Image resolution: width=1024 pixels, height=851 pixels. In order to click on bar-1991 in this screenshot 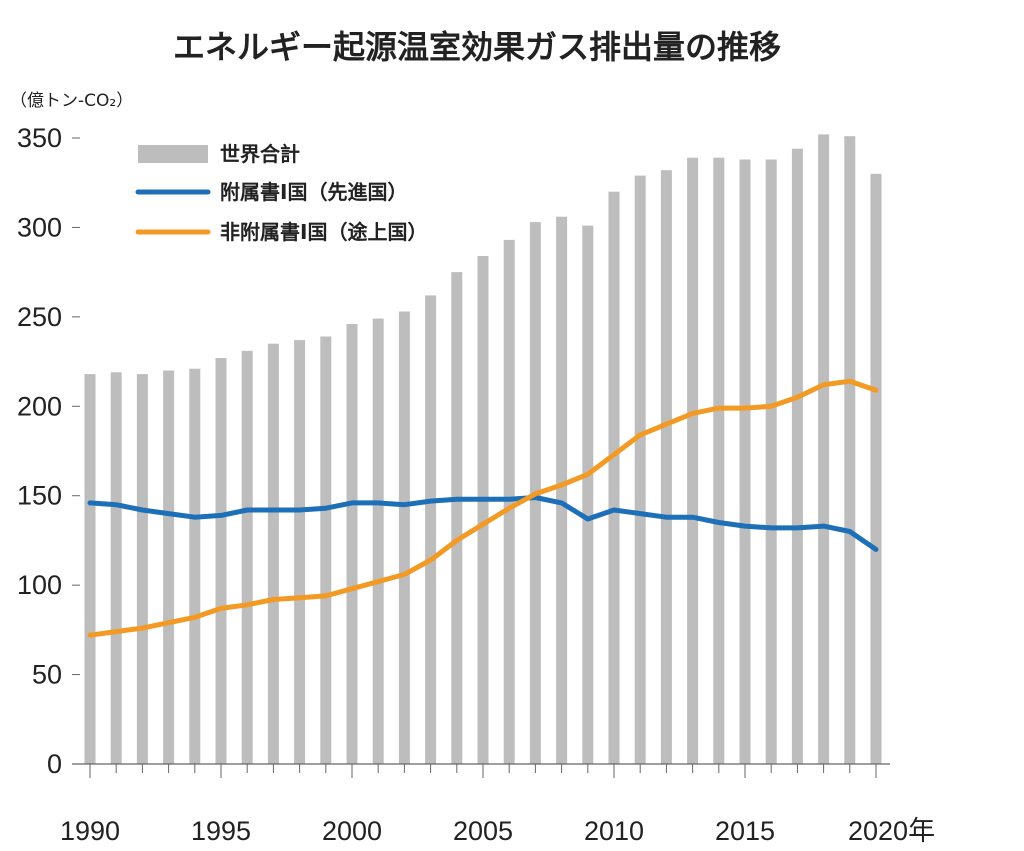, I will do `click(116, 568)`.